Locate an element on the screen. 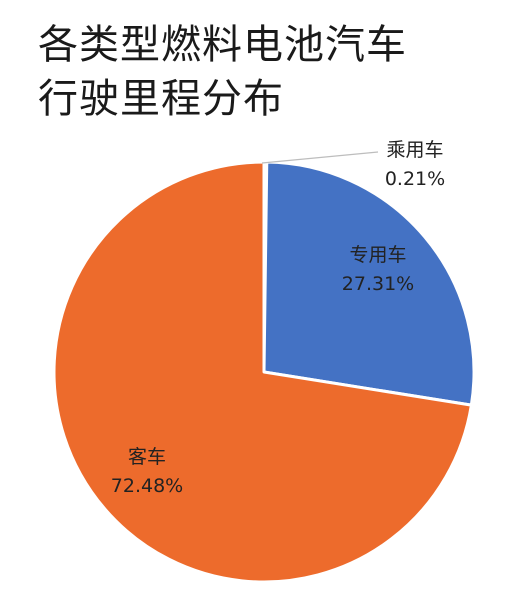 The height and width of the screenshot is (614, 510). chart-title-line-2: 行驶里程分布 is located at coordinates (161, 99).